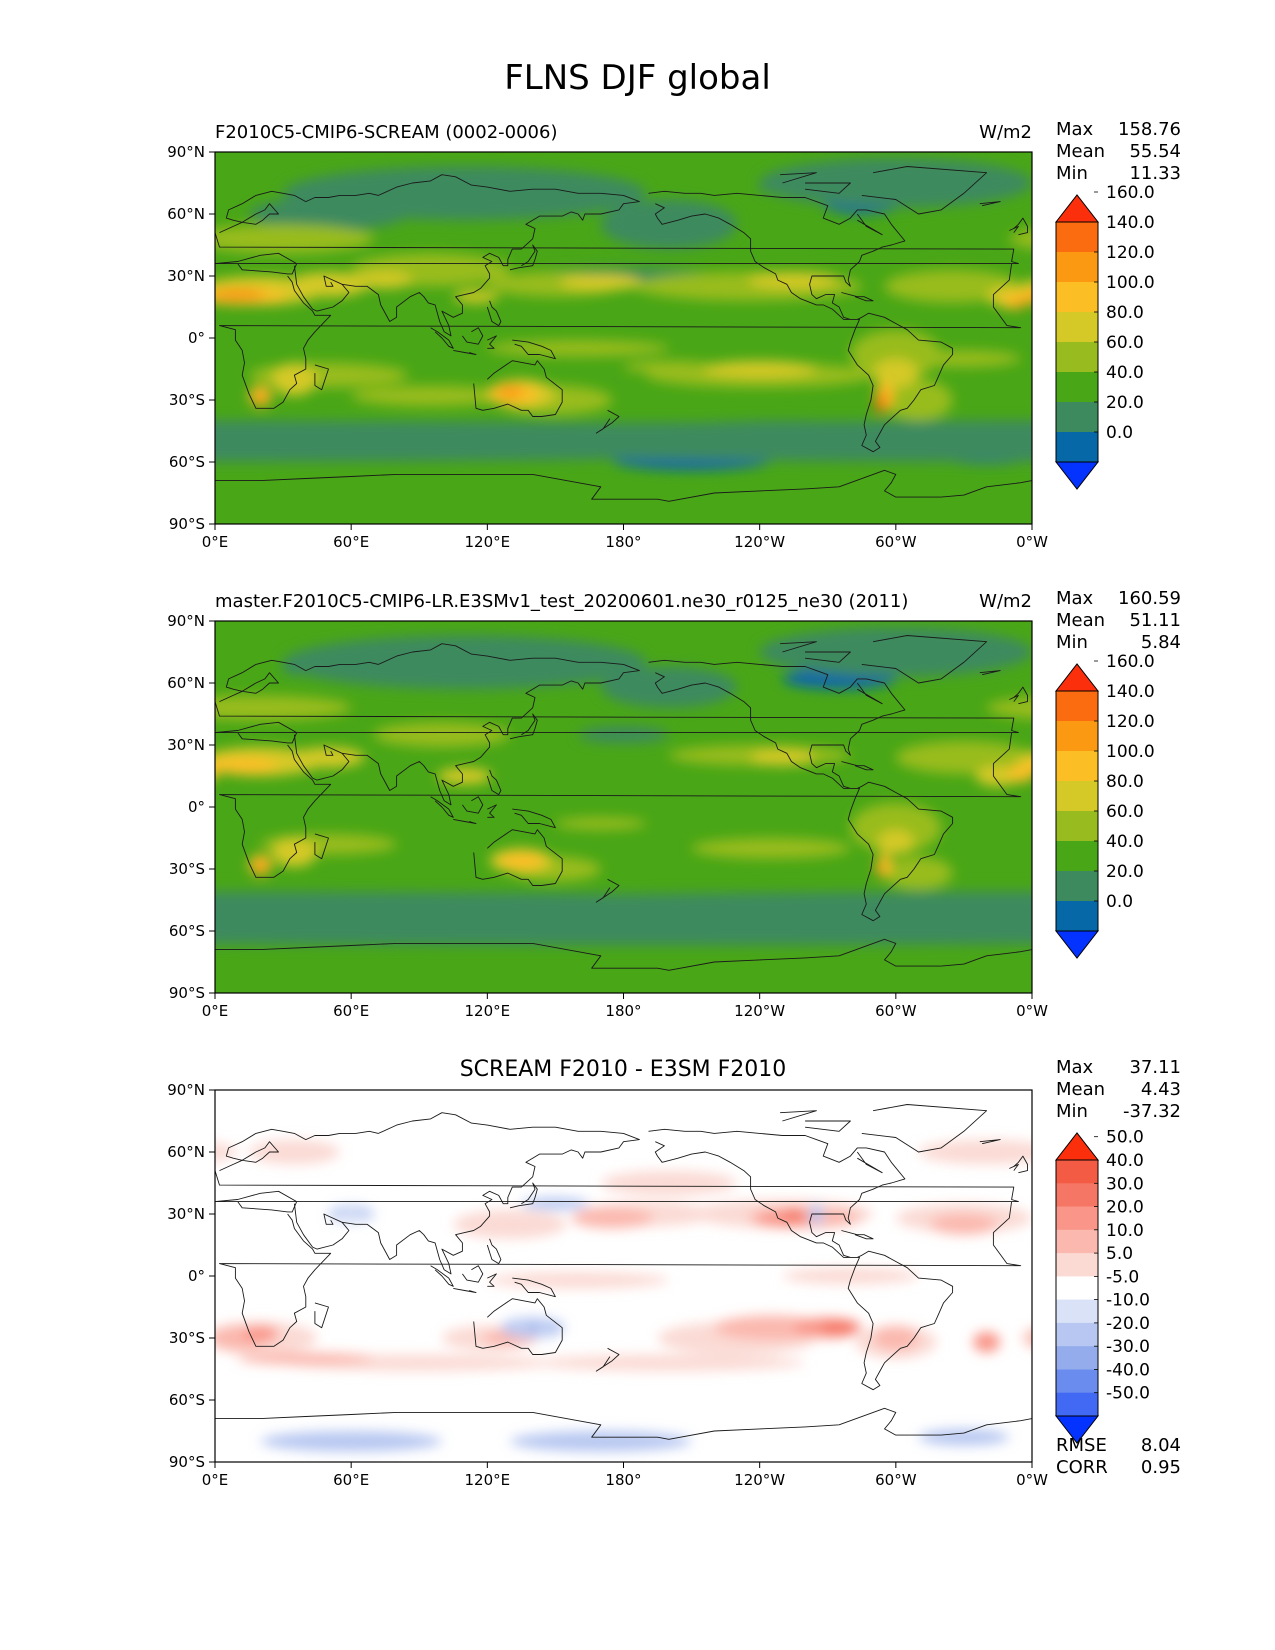 The height and width of the screenshot is (1650, 1275). I want to click on lat-tick-label: 60°S, so click(187, 931).